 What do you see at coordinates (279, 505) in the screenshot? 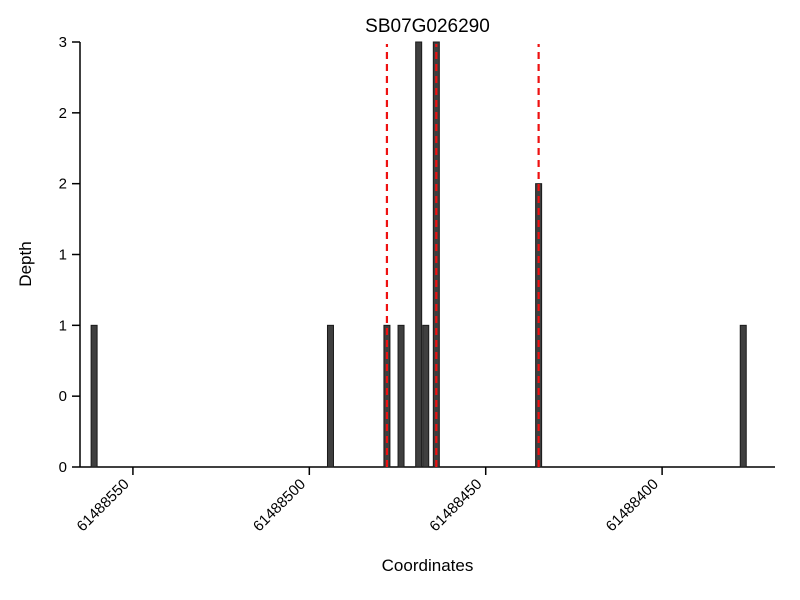
I see `x-tick-label: 61488500` at bounding box center [279, 505].